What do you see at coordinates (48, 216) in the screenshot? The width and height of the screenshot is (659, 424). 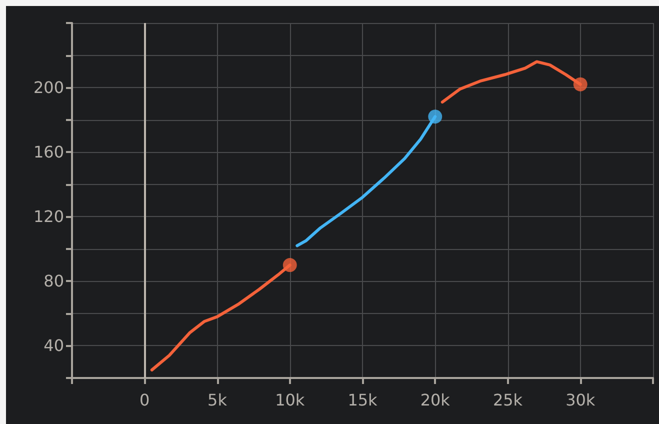 I see `y-tick-label: 120` at bounding box center [48, 216].